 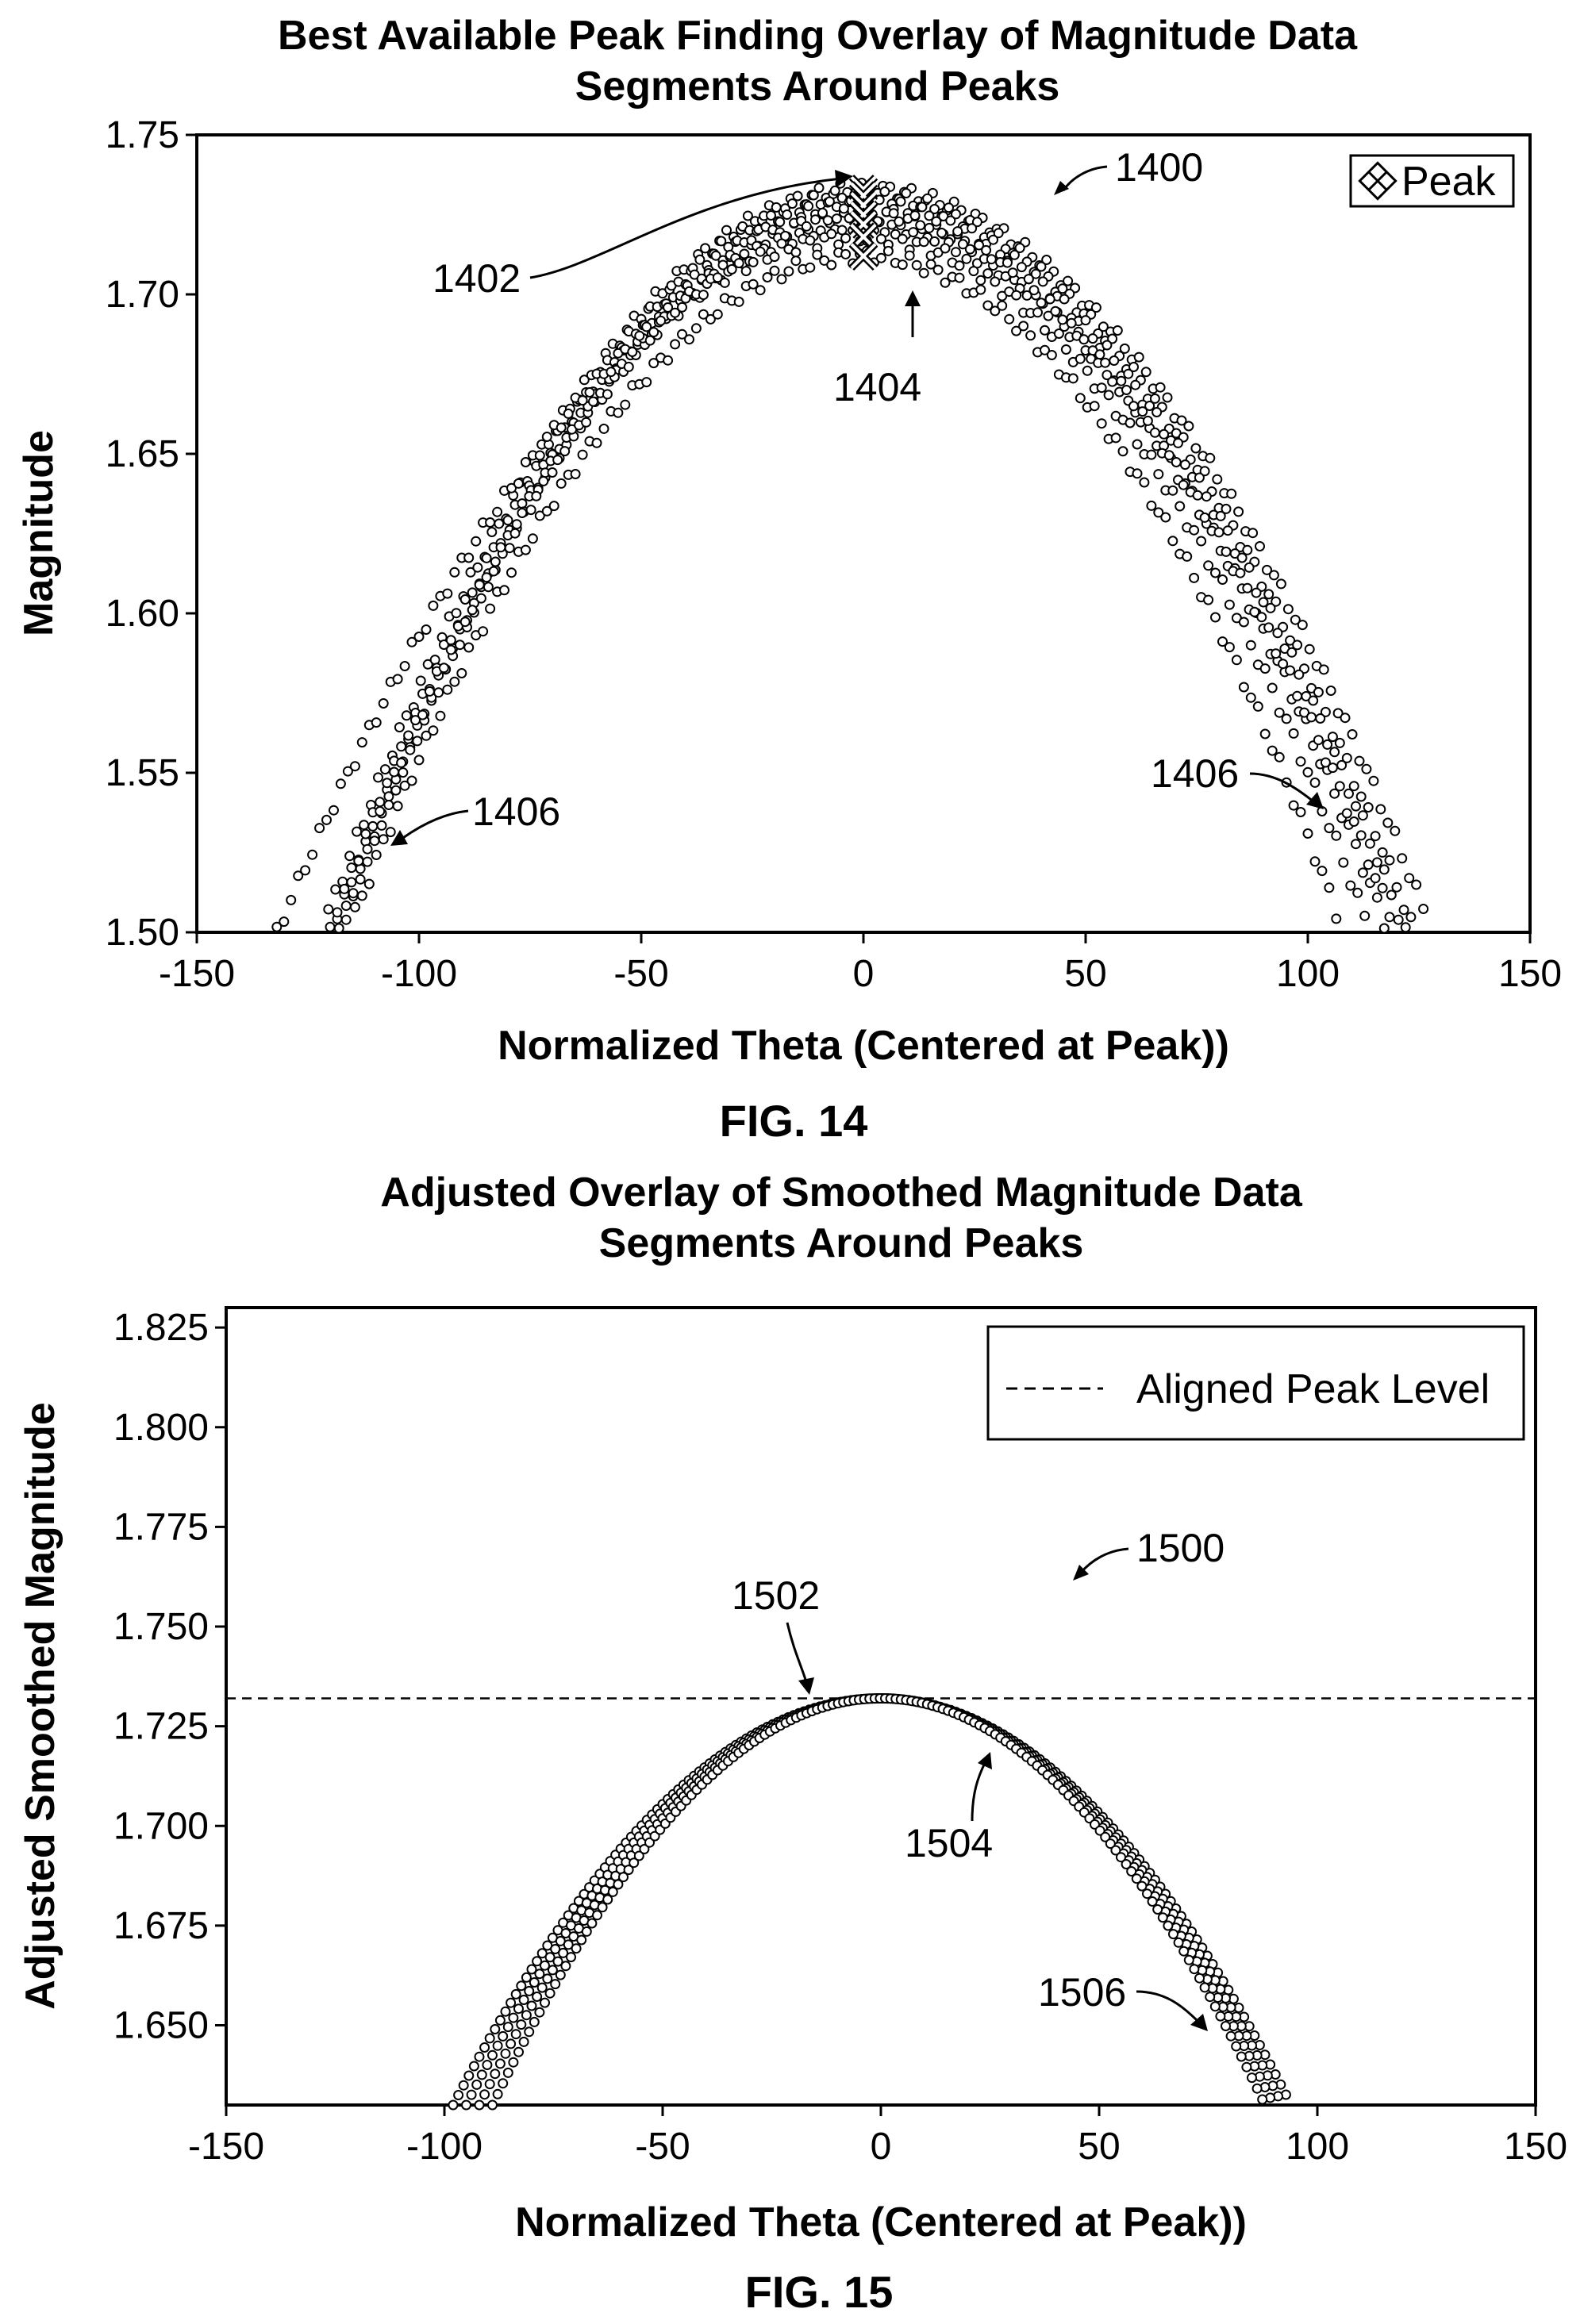 What do you see at coordinates (979, 1791) in the screenshot?
I see `fig15-ref-1504-arrow` at bounding box center [979, 1791].